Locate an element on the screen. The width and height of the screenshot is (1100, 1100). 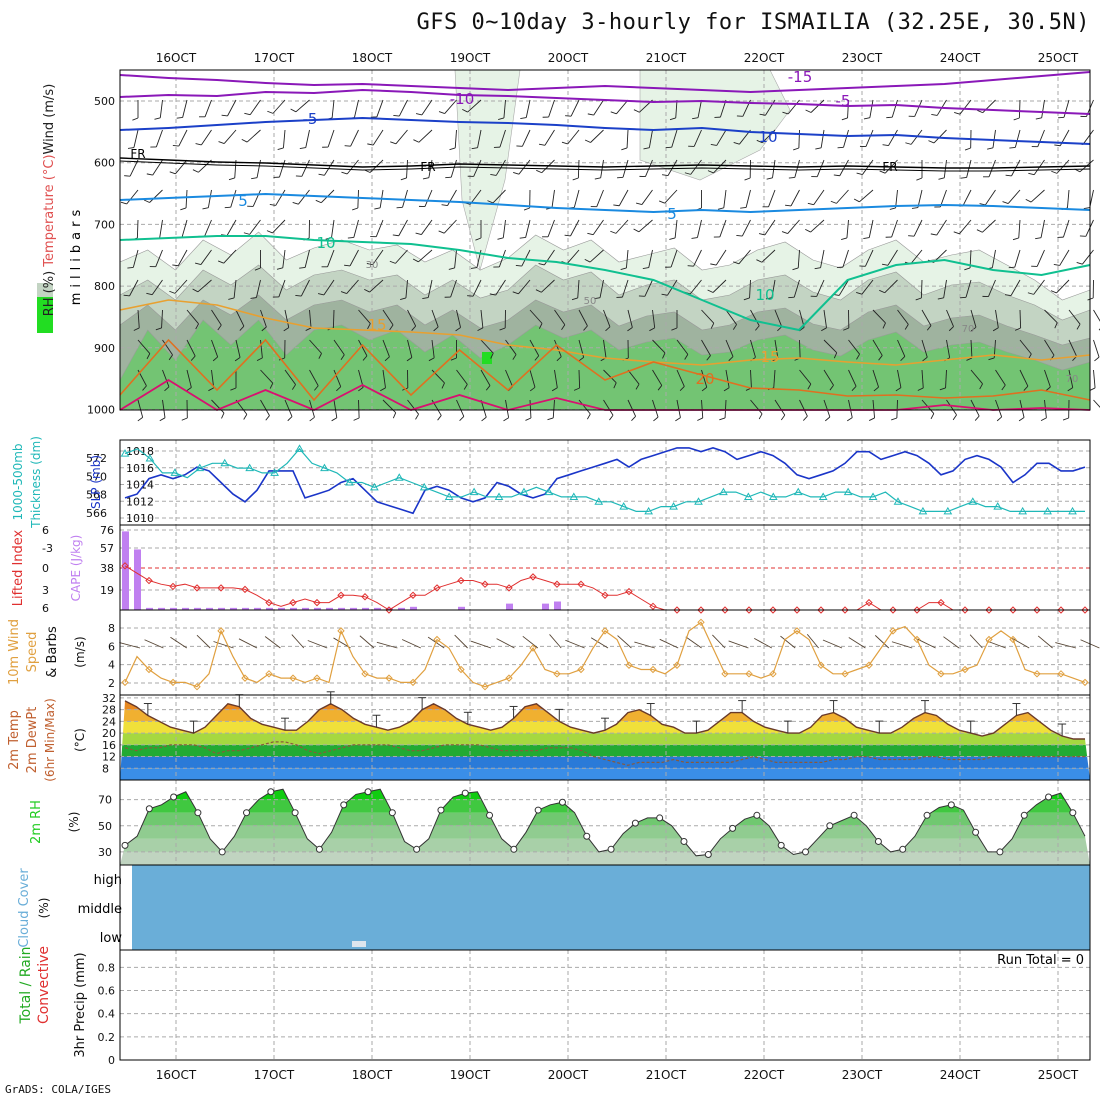
rh-max-cell is located at coordinates (487, 358).